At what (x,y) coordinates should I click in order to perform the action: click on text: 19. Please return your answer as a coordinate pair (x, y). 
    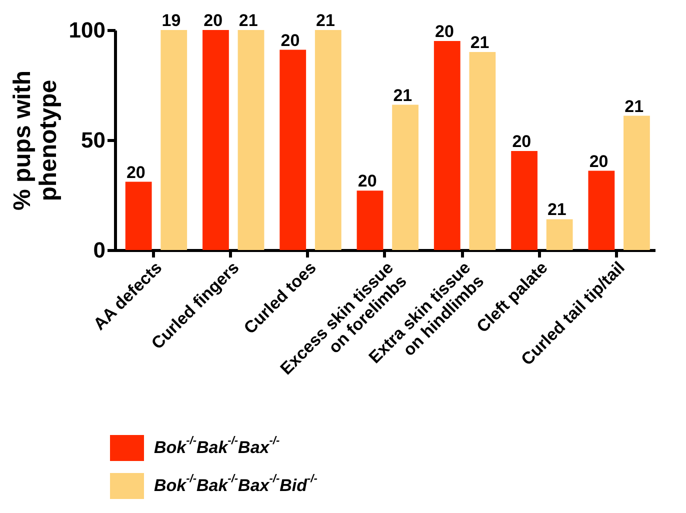
    Looking at the image, I should click on (171, 20).